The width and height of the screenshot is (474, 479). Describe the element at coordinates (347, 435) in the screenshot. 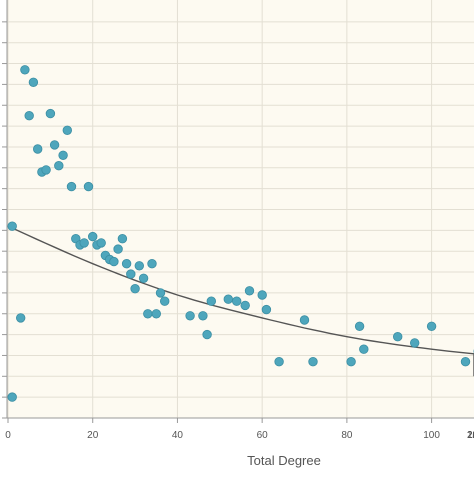

I see `x-tick-label: 80` at that location.